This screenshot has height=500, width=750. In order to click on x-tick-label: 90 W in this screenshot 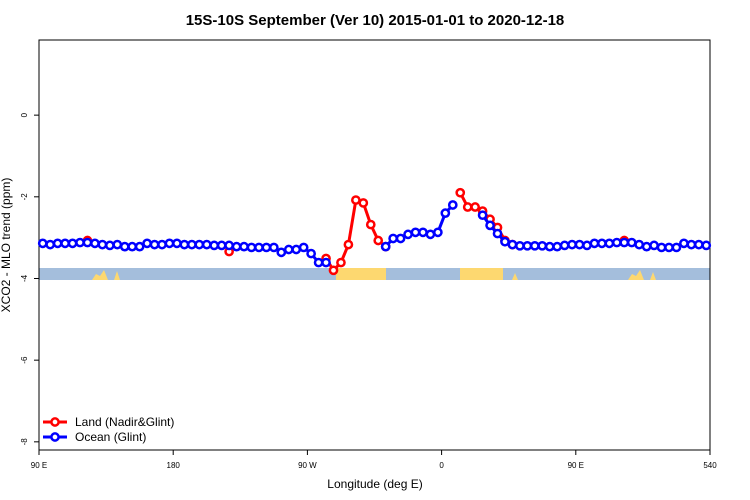, I will do `click(307, 465)`.